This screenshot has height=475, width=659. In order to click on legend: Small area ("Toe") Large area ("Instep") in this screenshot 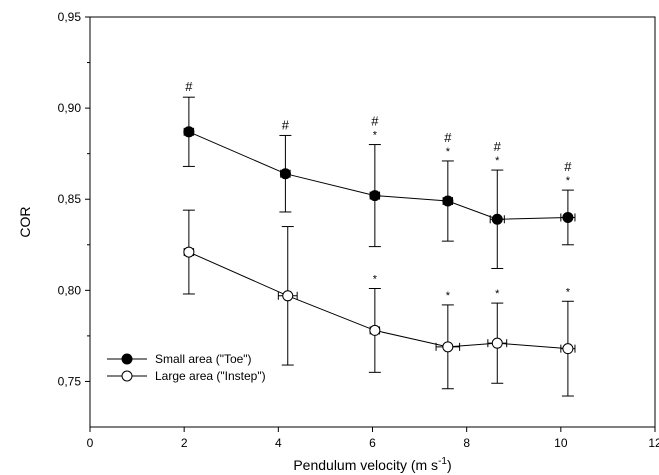, I will do `click(186, 367)`.